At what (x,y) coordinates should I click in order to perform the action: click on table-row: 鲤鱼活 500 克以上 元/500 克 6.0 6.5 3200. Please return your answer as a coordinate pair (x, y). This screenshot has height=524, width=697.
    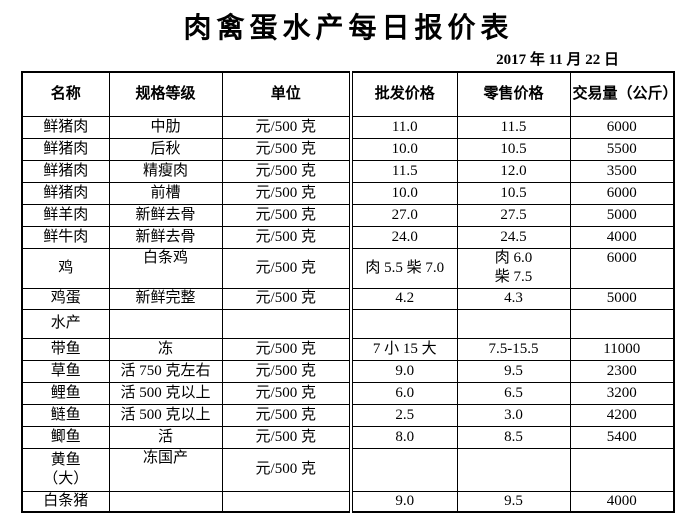
    Looking at the image, I should click on (348, 393).